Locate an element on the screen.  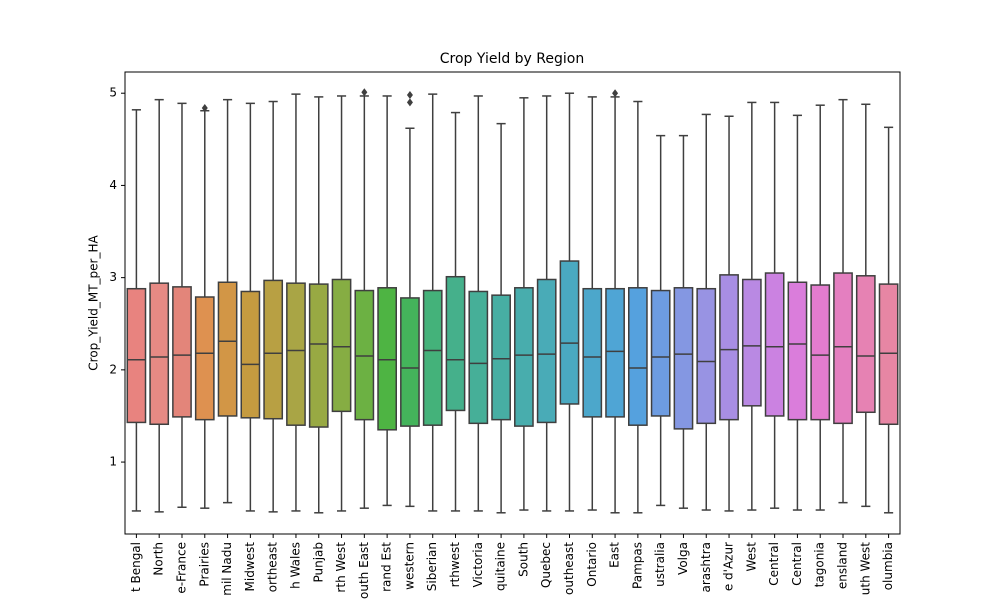
x-tick-label: Volga is located at coordinates (683, 558).